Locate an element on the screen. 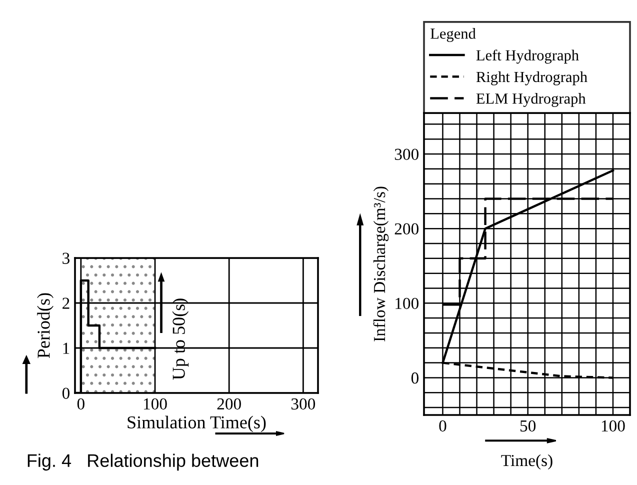 The width and height of the screenshot is (637, 485). legend-title: Legend is located at coordinates (453, 35).